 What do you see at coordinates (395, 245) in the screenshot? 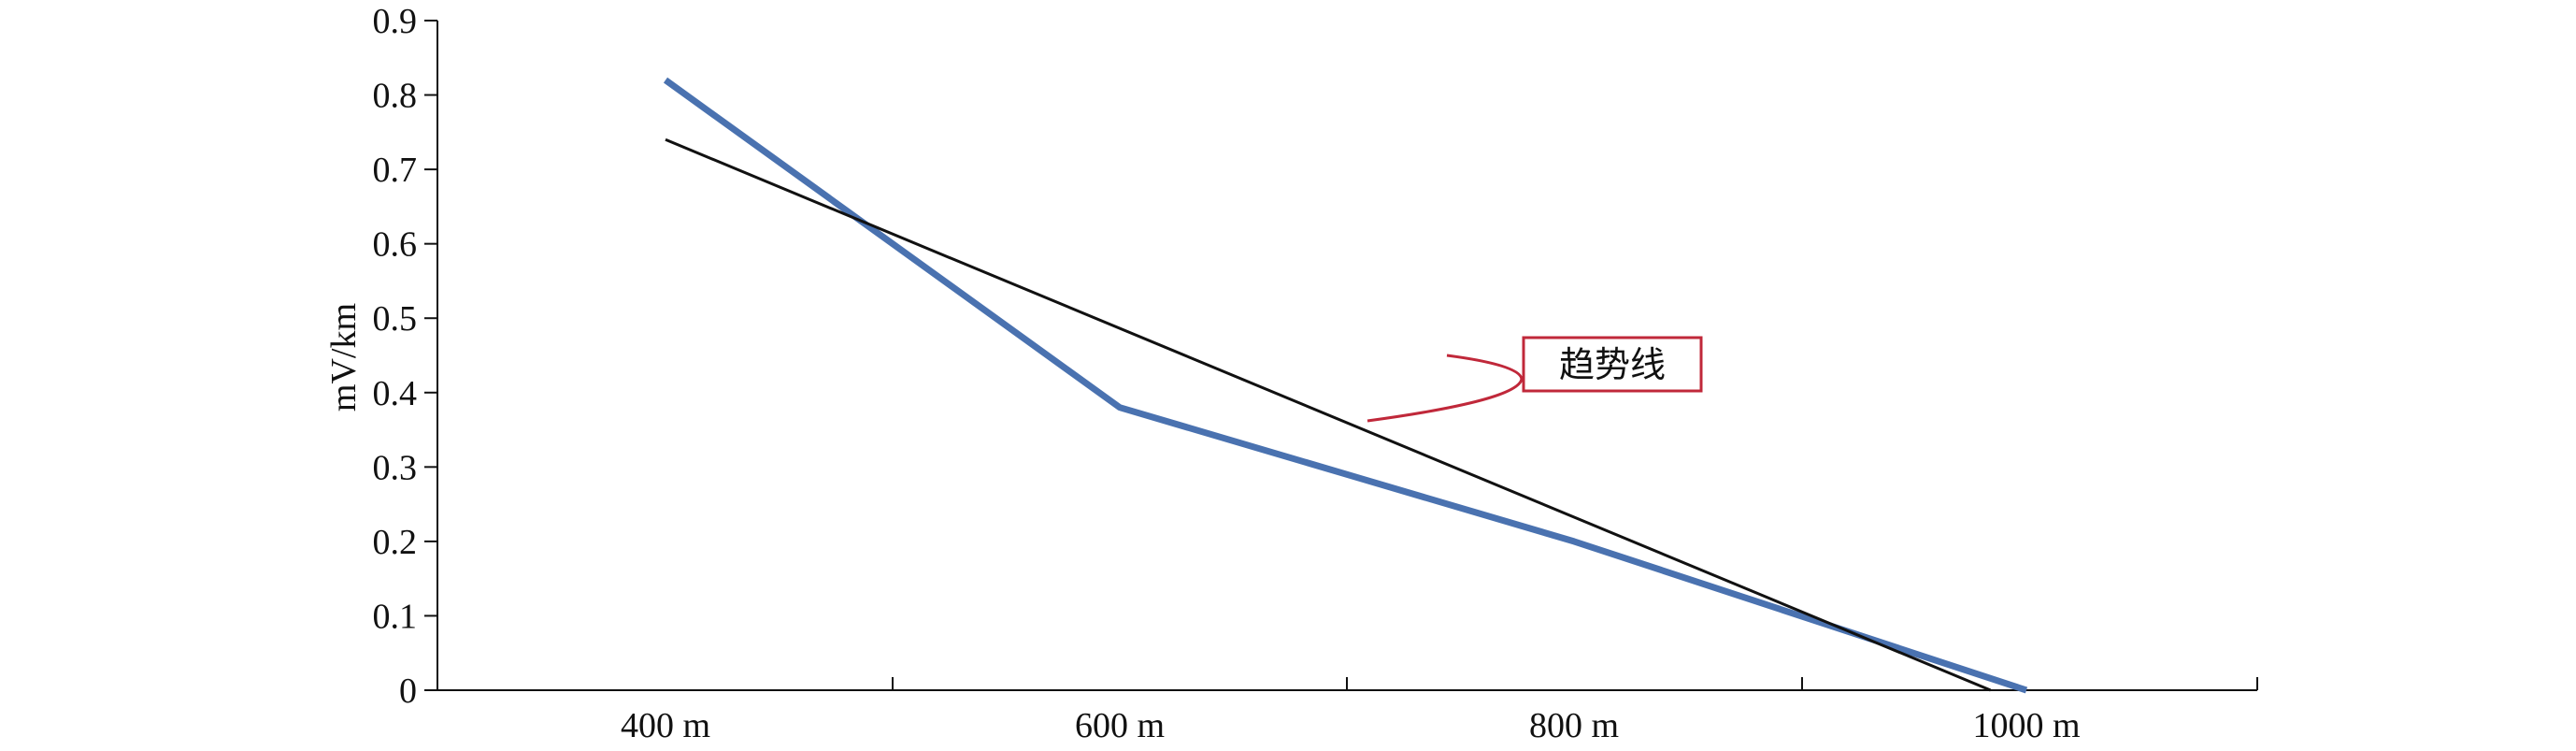
I see `y-tick-label: 0.6` at bounding box center [395, 245].